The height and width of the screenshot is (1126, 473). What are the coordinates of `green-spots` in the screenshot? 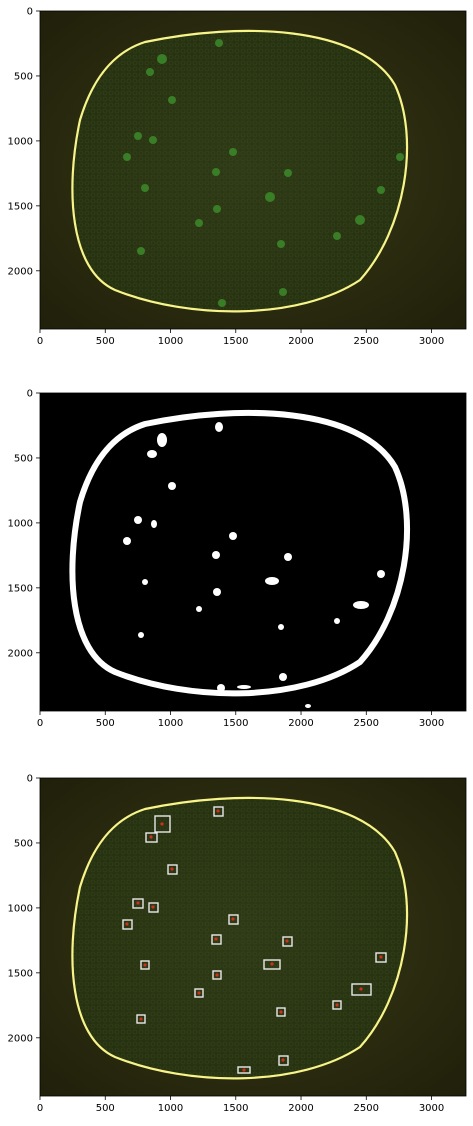 It's located at (263, 173).